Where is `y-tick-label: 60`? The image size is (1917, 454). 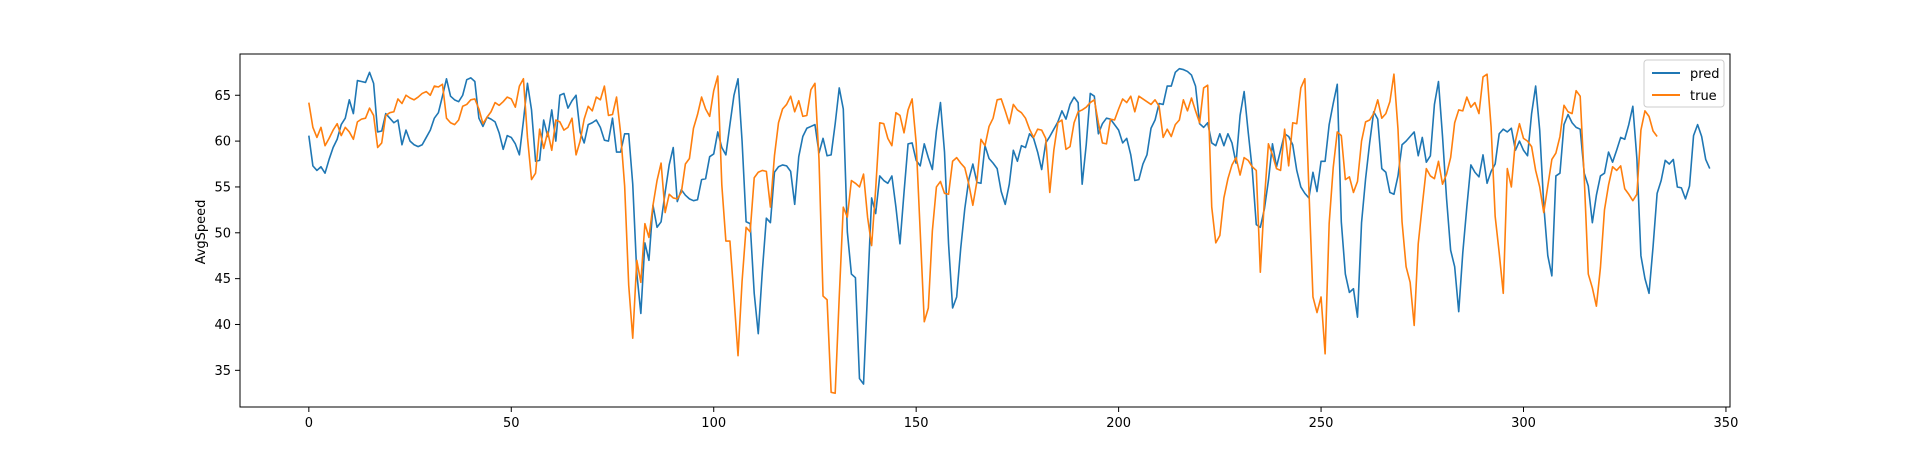
y-tick-label: 60 is located at coordinates (222, 142).